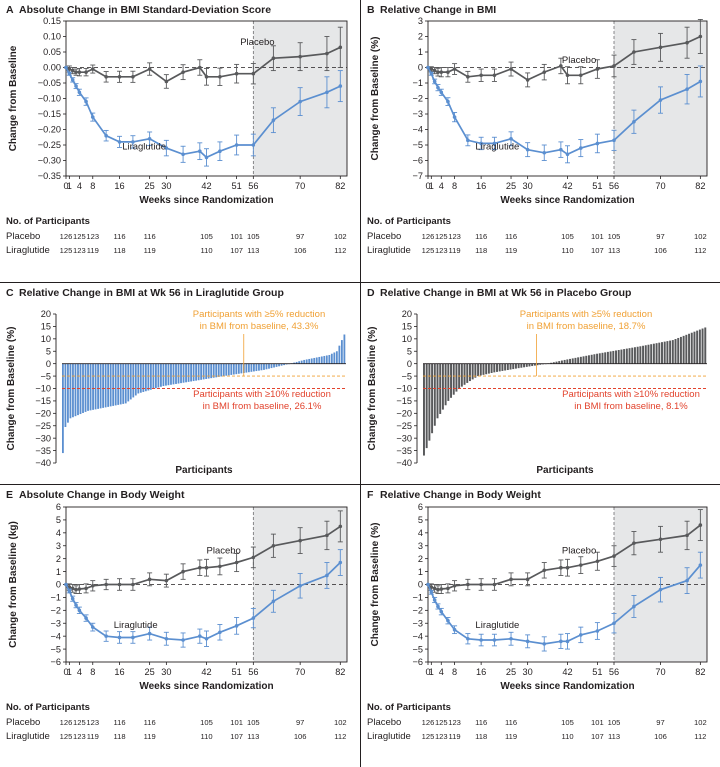 This screenshot has height=767, width=720. What do you see at coordinates (144, 147) in the screenshot?
I see `liraglutide-series-label-a: Liraglutide` at bounding box center [144, 147].